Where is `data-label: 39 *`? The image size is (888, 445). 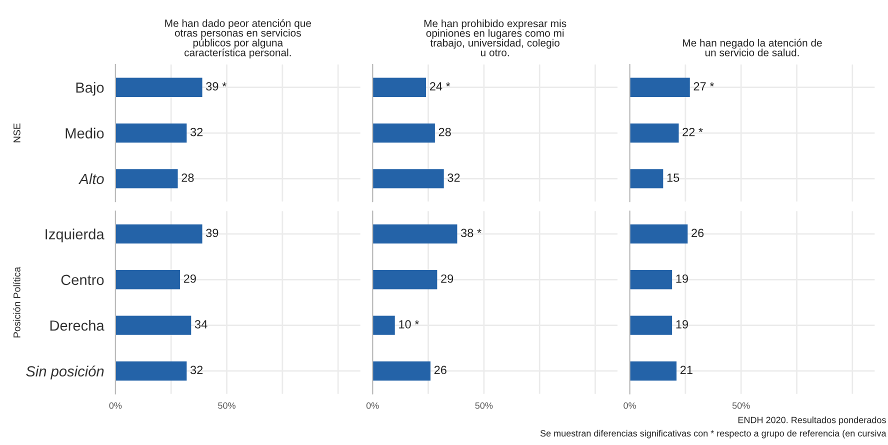
data-label: 39 * is located at coordinates (216, 86).